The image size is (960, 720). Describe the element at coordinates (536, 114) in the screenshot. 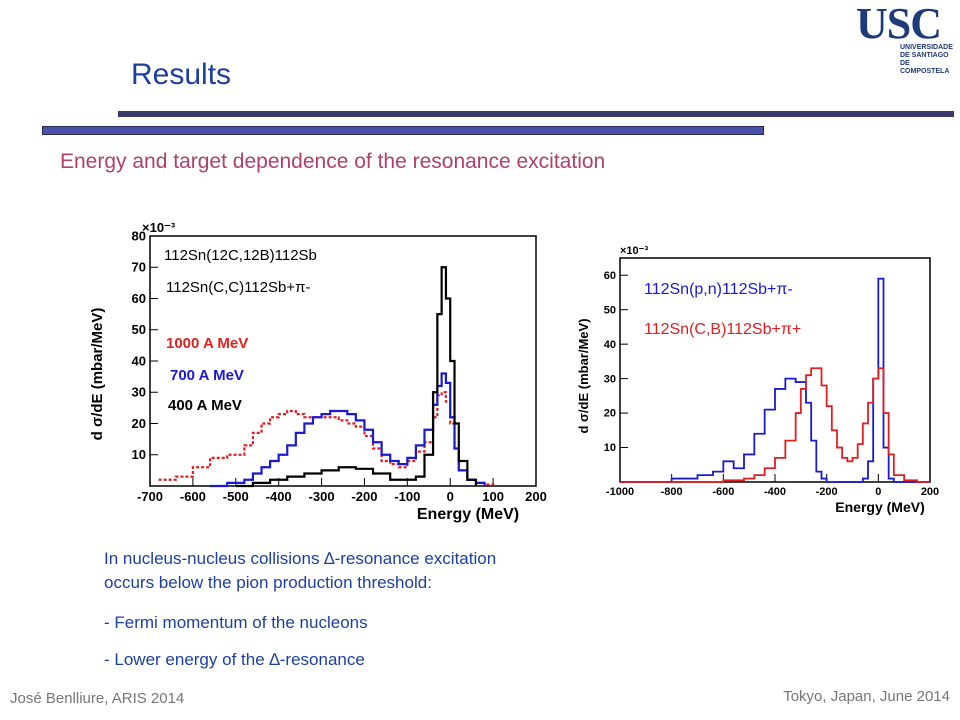

I see `header-divider-dark` at that location.